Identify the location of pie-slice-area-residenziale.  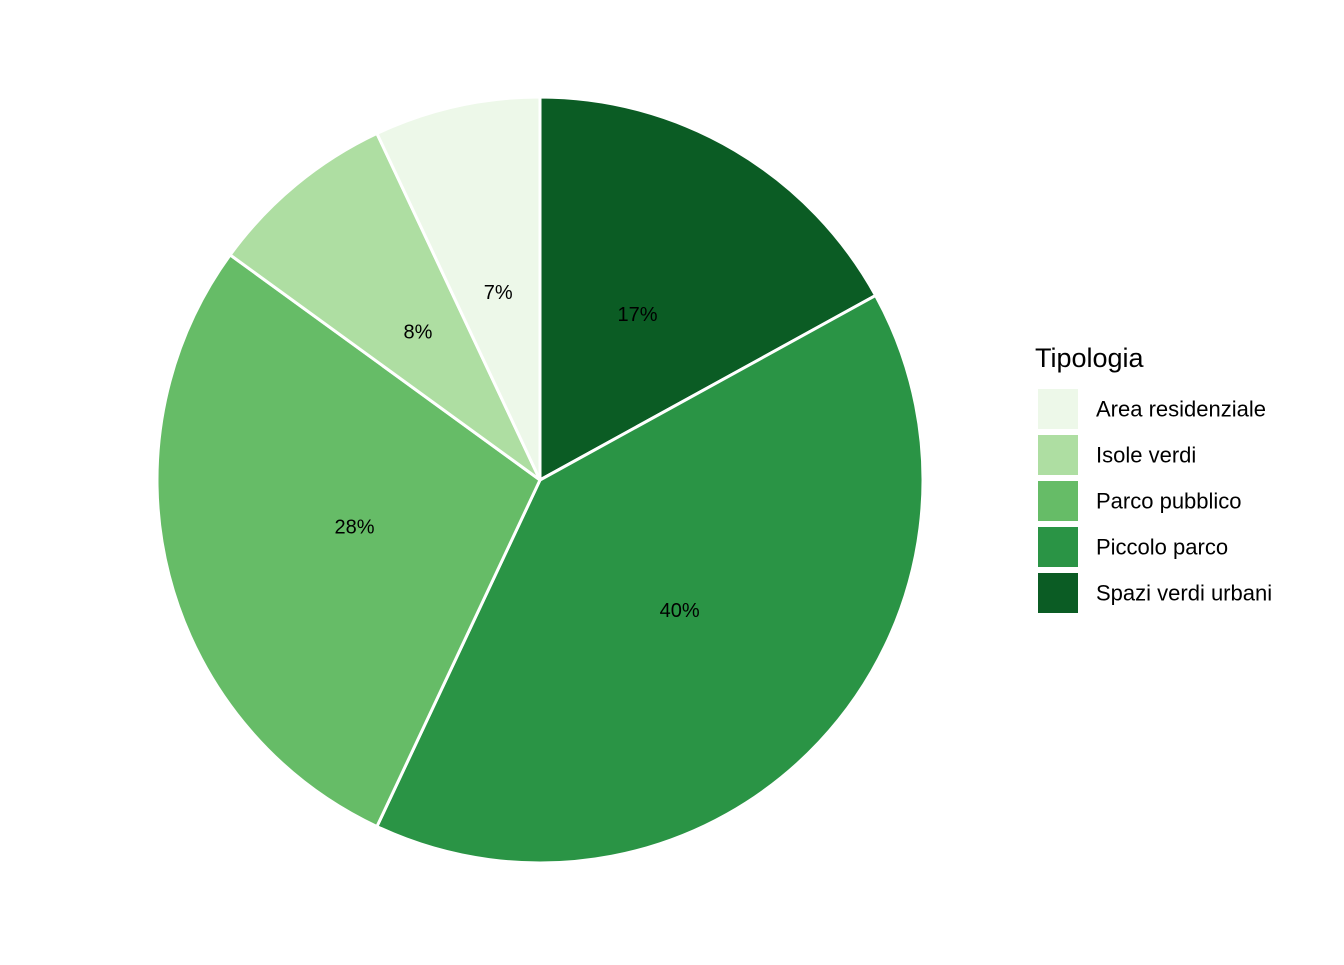
(458, 288).